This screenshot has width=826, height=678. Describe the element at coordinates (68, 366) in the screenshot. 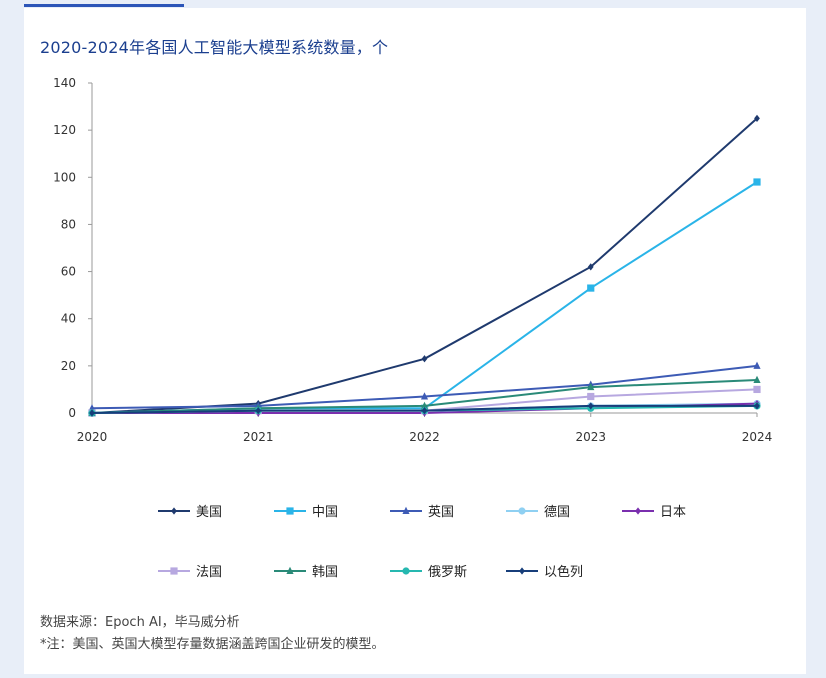

I see `y-tick-label: 20` at that location.